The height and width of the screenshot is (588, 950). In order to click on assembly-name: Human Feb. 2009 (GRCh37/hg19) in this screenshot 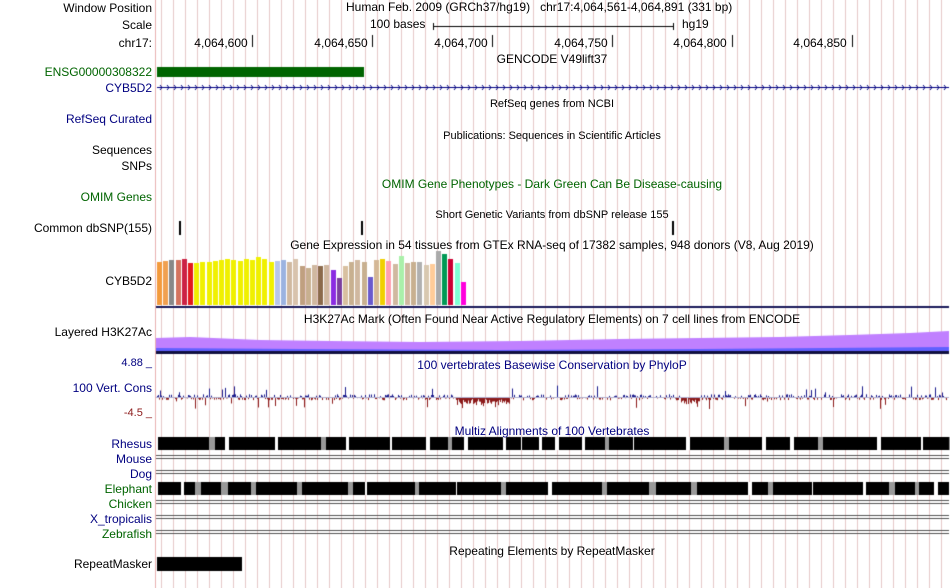, I will do `click(438, 7)`.